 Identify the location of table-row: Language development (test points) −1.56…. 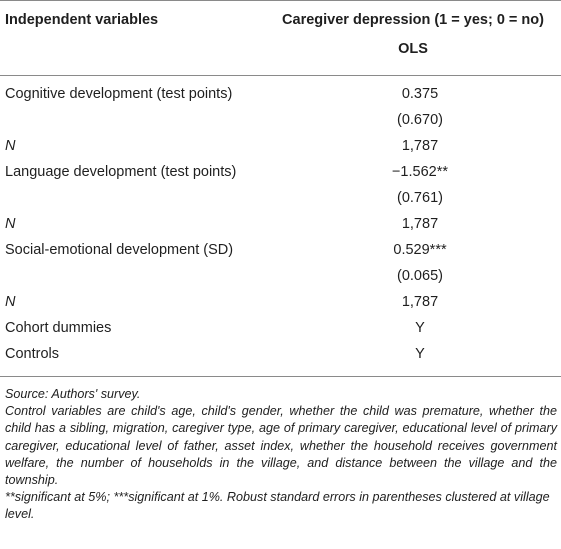
(280, 177).